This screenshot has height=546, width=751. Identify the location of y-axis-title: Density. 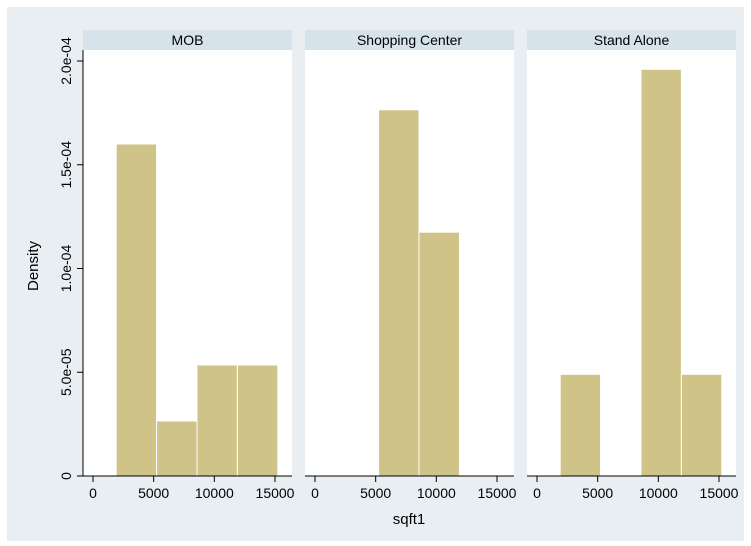
(33, 265).